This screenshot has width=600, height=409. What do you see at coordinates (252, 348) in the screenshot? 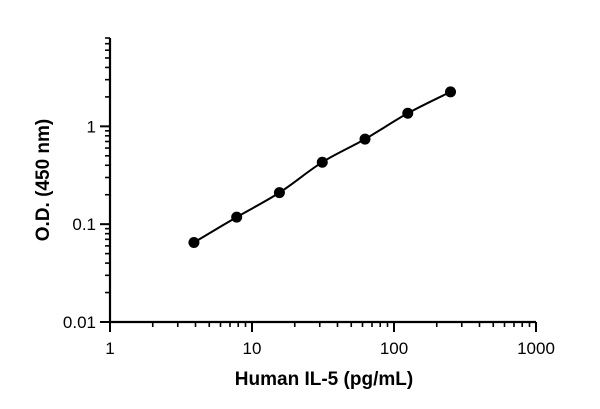
I see `x-tick-label: 10` at bounding box center [252, 348].